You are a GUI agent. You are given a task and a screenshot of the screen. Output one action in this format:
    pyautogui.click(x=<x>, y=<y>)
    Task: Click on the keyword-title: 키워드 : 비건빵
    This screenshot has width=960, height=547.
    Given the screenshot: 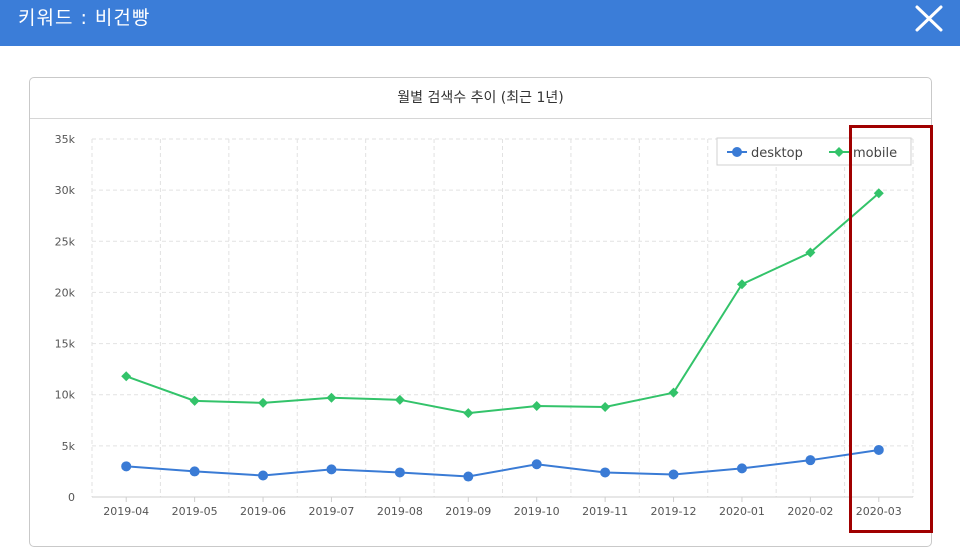 What is the action you would take?
    pyautogui.click(x=84, y=18)
    